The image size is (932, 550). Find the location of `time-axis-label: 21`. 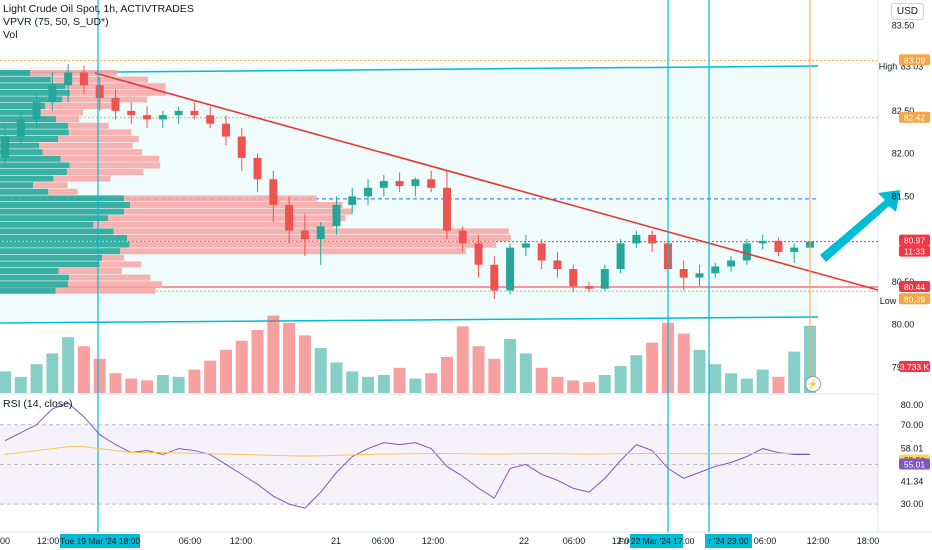

time-axis-label: 21 is located at coordinates (336, 541).